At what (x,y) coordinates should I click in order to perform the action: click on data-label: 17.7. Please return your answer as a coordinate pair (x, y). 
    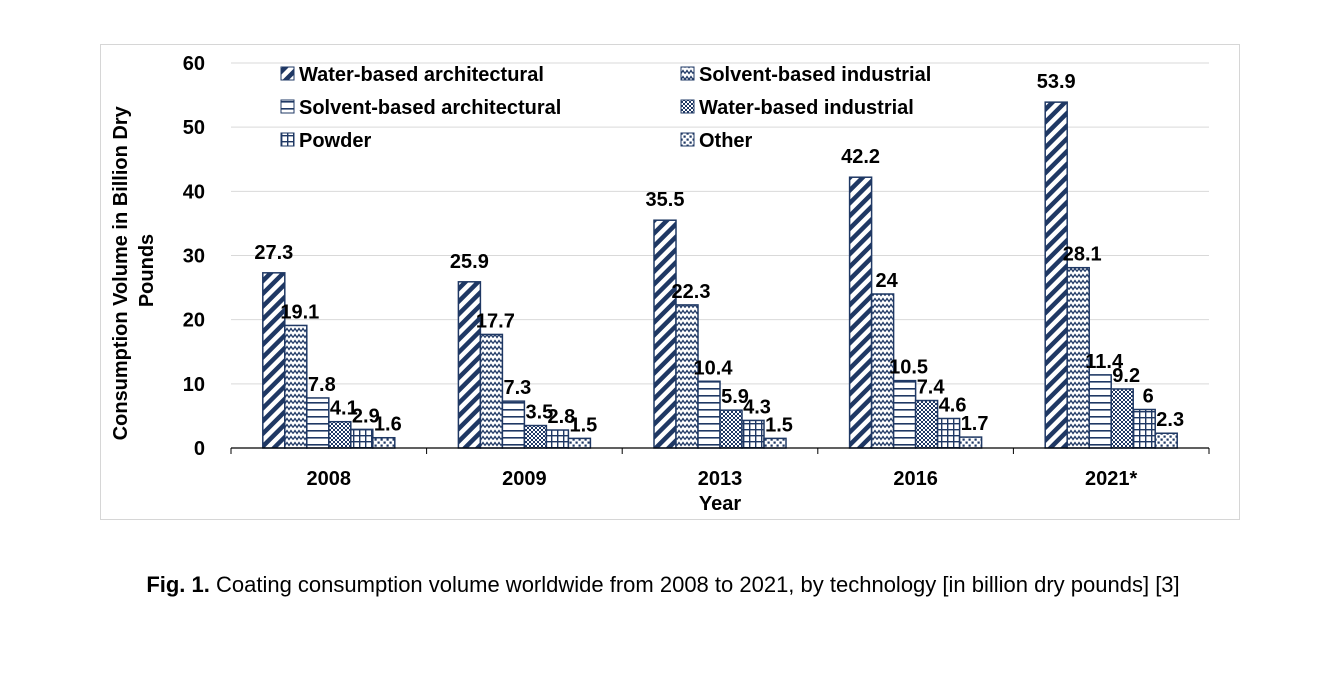
    Looking at the image, I should click on (495, 321).